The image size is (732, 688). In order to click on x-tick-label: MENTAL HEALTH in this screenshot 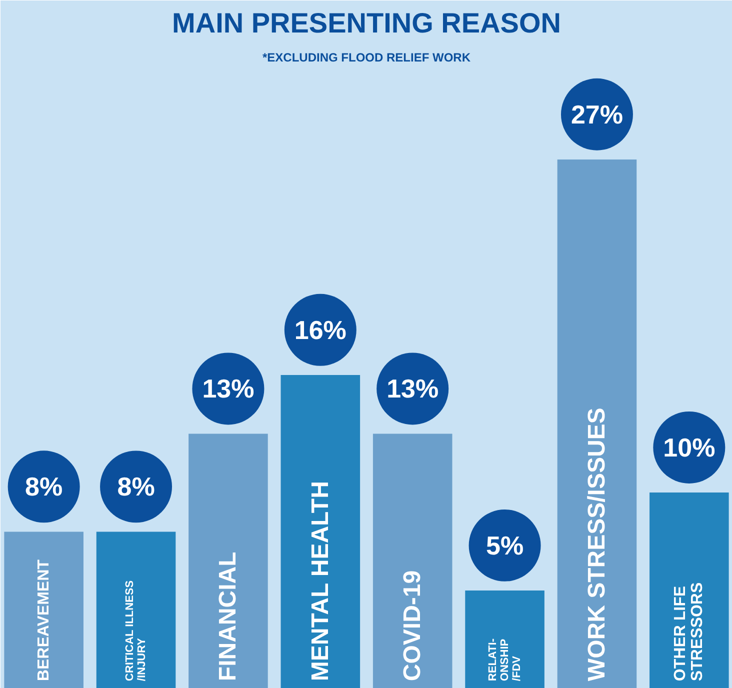, I will do `click(320, 581)`.